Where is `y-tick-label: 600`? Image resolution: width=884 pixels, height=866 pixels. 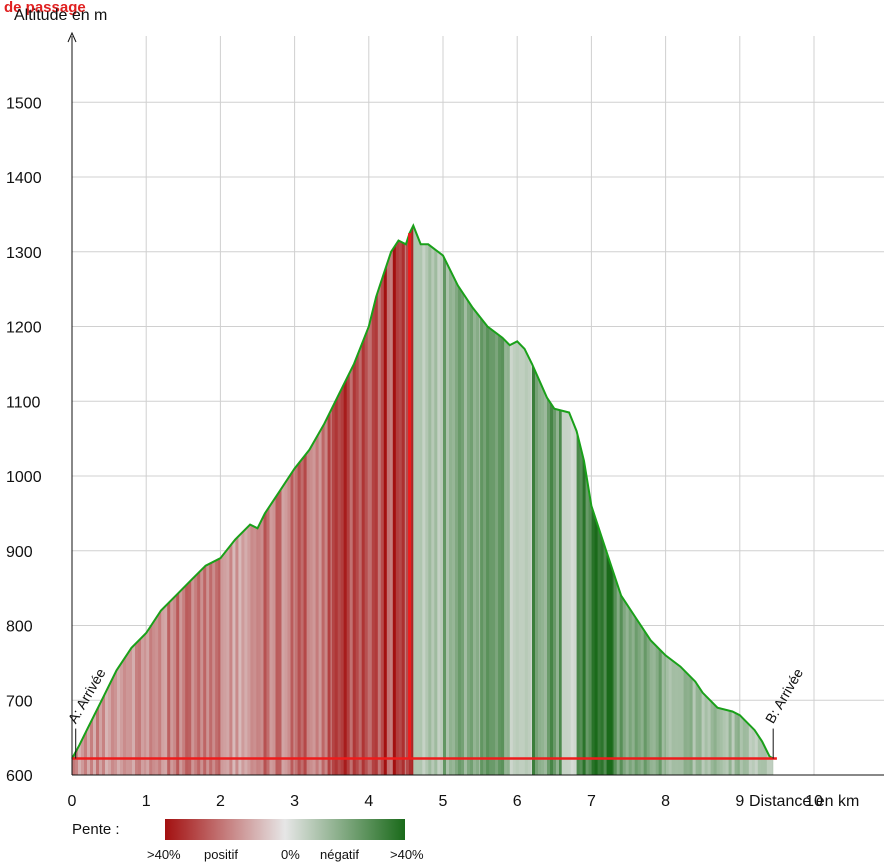 y-tick-label: 600 is located at coordinates (19, 776).